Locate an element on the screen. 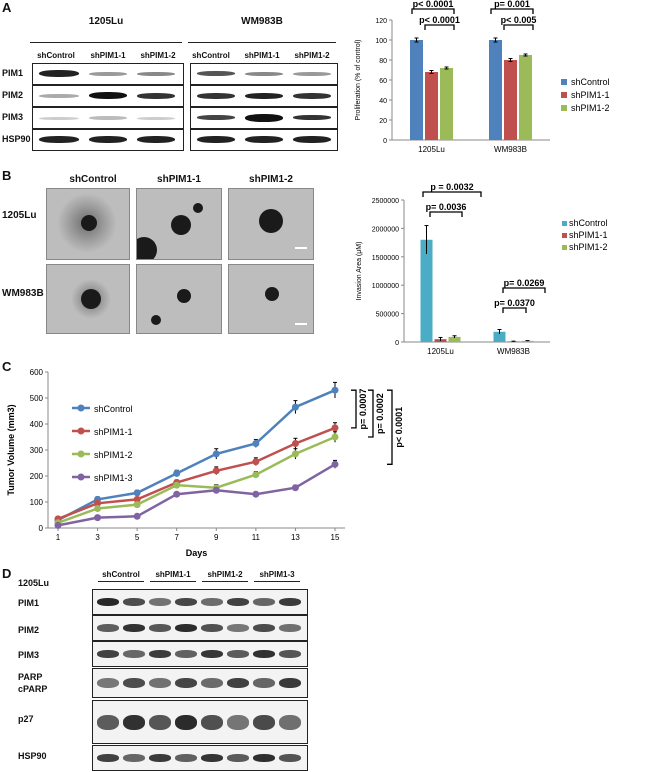 This screenshot has width=650, height=772. y-tick-label: 60 is located at coordinates (383, 81).